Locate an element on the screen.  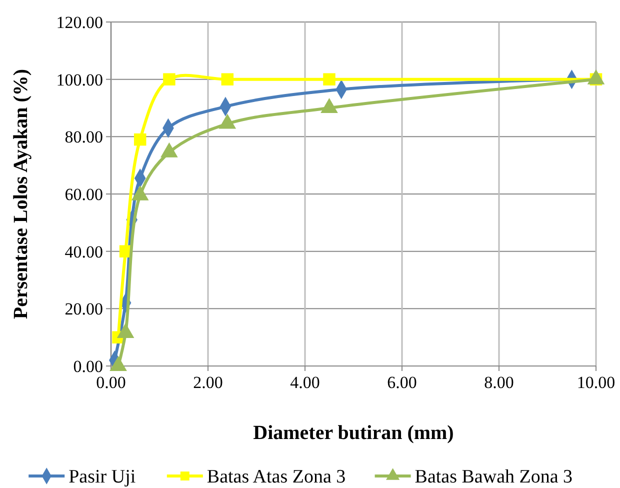
legend-label: Batas Bawah Zona 3 is located at coordinates (493, 477).